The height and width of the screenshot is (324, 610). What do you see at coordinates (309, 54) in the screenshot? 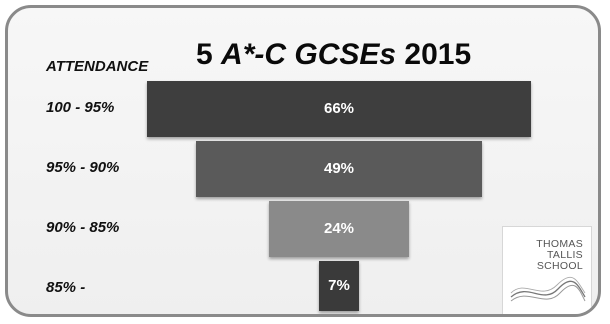
I see `title-italic: A*-C GCSEs` at bounding box center [309, 54].